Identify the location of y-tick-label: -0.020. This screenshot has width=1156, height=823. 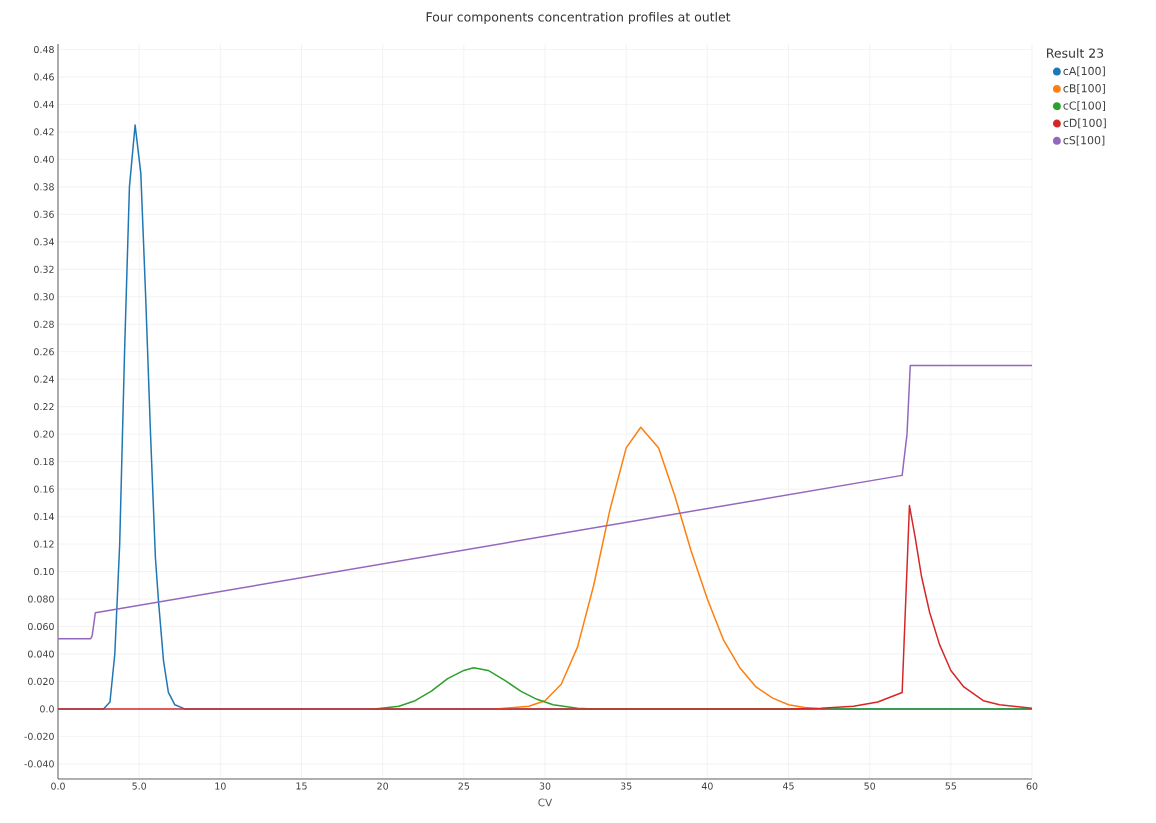
(39, 736).